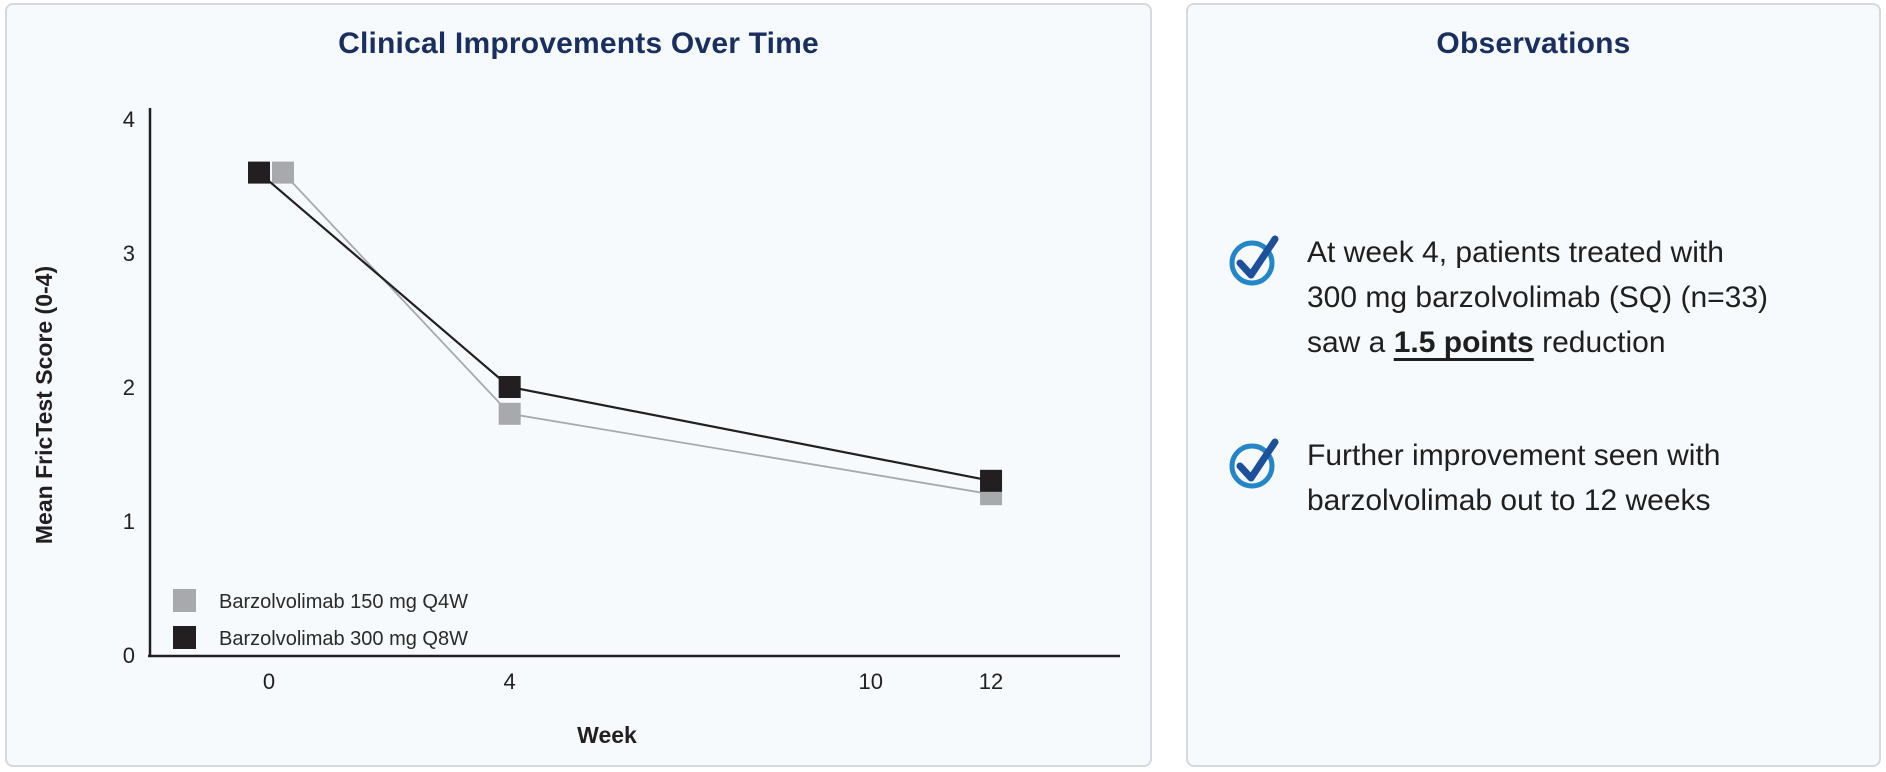  Describe the element at coordinates (607, 735) in the screenshot. I see `x-axis-title: Week` at that location.